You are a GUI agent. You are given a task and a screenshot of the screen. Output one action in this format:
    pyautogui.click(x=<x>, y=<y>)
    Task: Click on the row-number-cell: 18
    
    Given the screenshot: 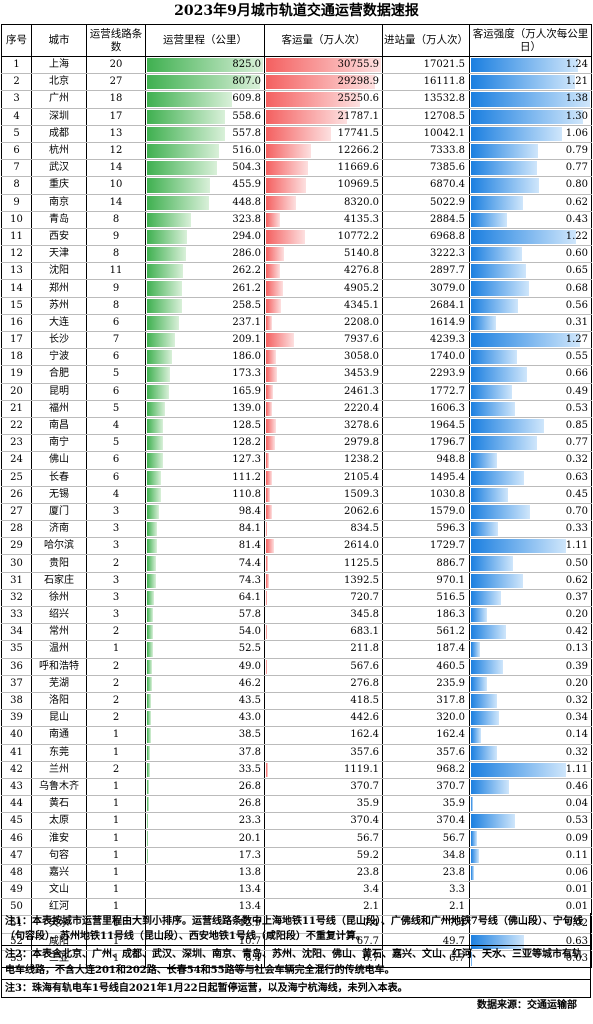 What is the action you would take?
    pyautogui.click(x=16, y=357)
    